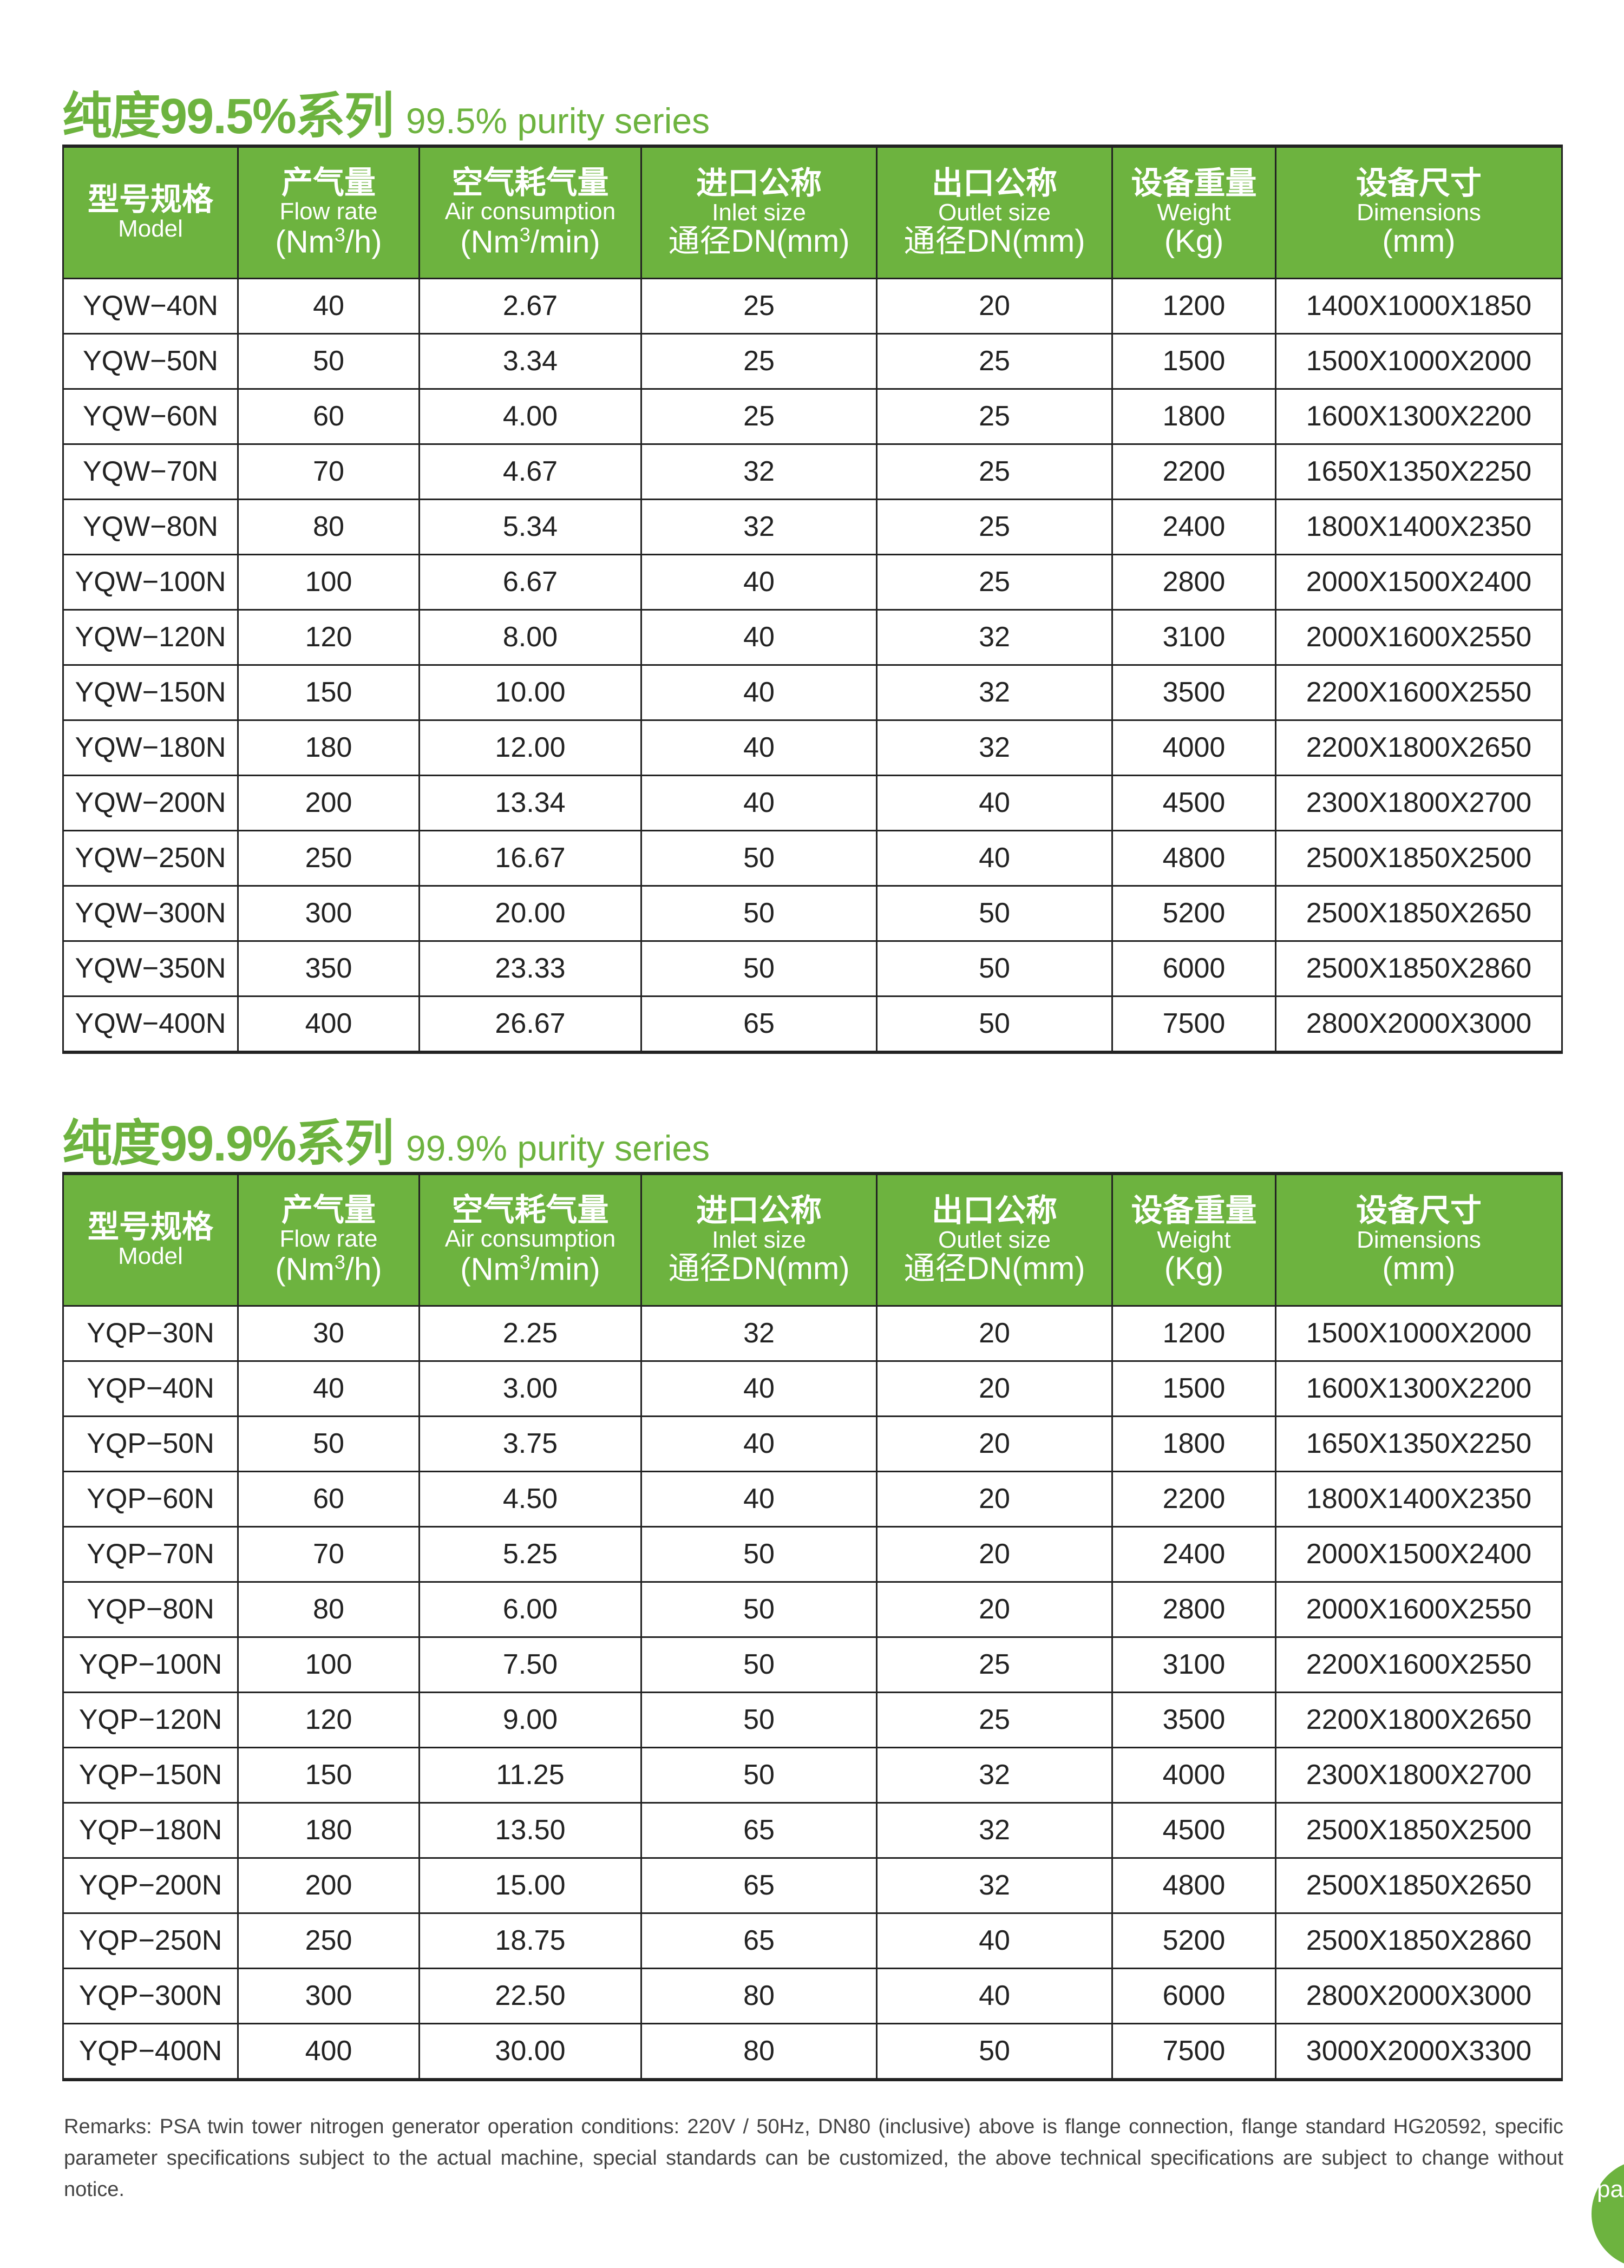 Image resolution: width=1624 pixels, height=2268 pixels. Describe the element at coordinates (812, 1940) in the screenshot. I see `table-row: YQP−250N 250 18.75 65 40 5200 2500X1850X2860` at that location.